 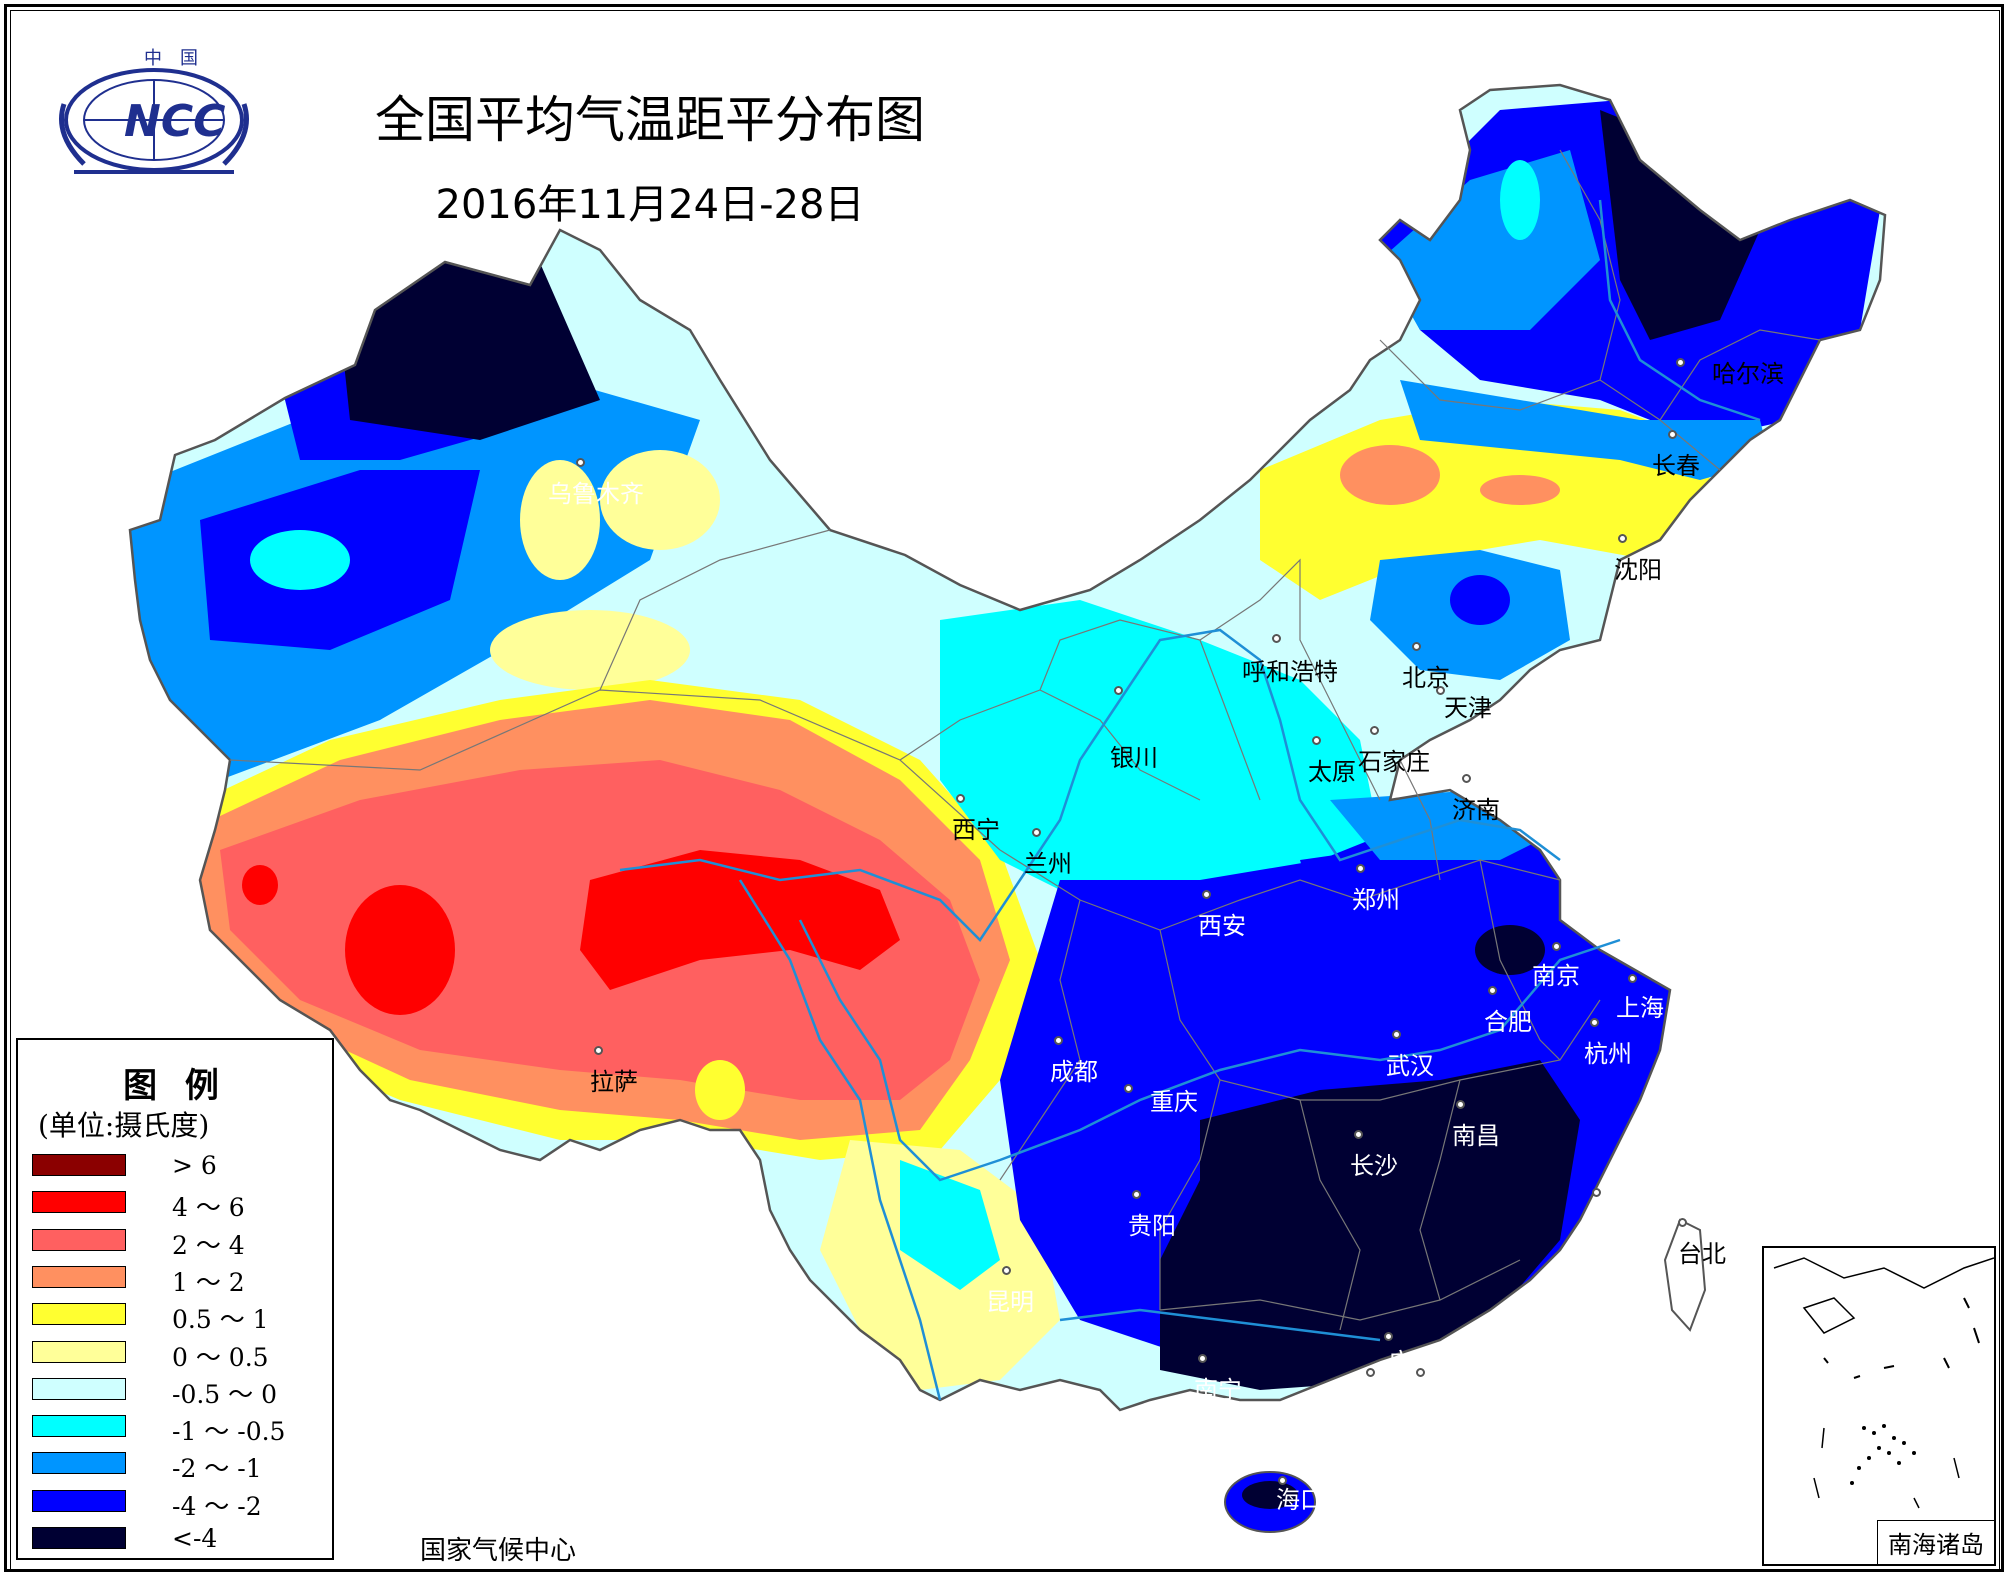 I want to click on city-label: 太原, so click(x=1332, y=772).